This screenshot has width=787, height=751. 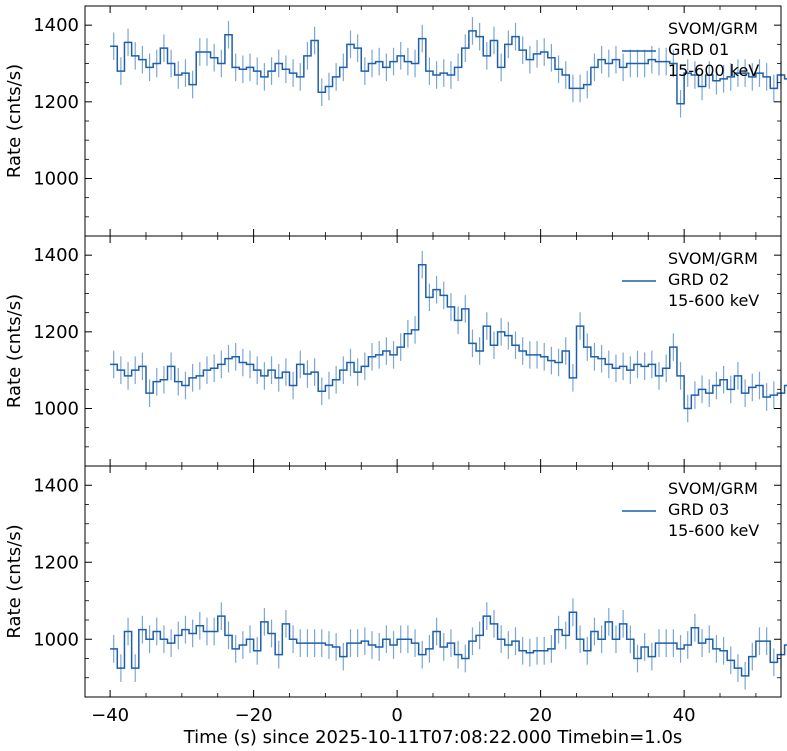 What do you see at coordinates (540, 715) in the screenshot?
I see `x-tick-label: 20` at bounding box center [540, 715].